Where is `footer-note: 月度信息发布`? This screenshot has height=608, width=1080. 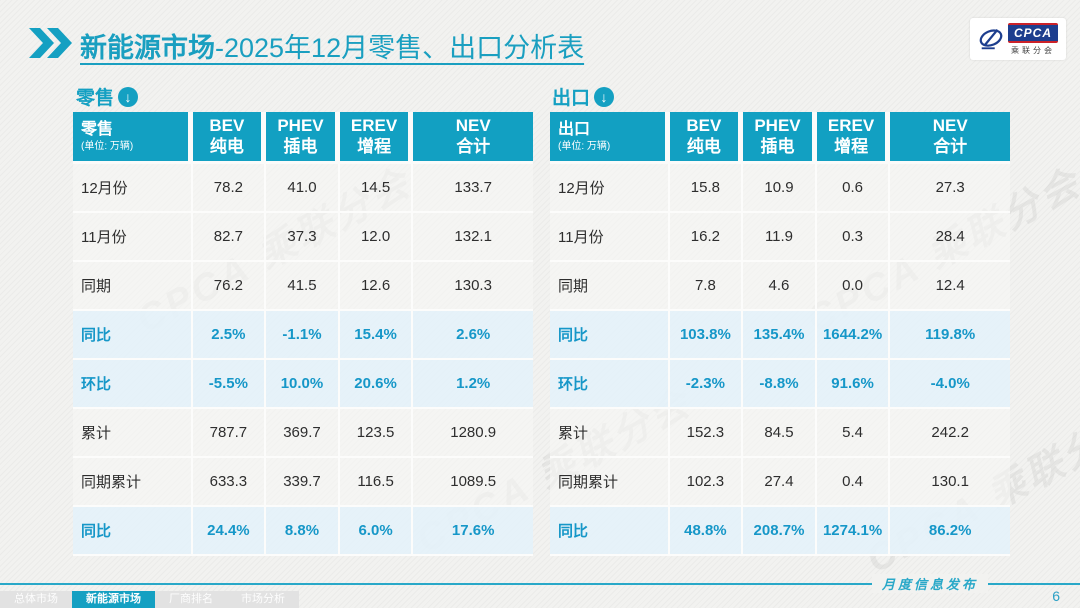 footer-note: 月度信息发布 is located at coordinates (929, 583).